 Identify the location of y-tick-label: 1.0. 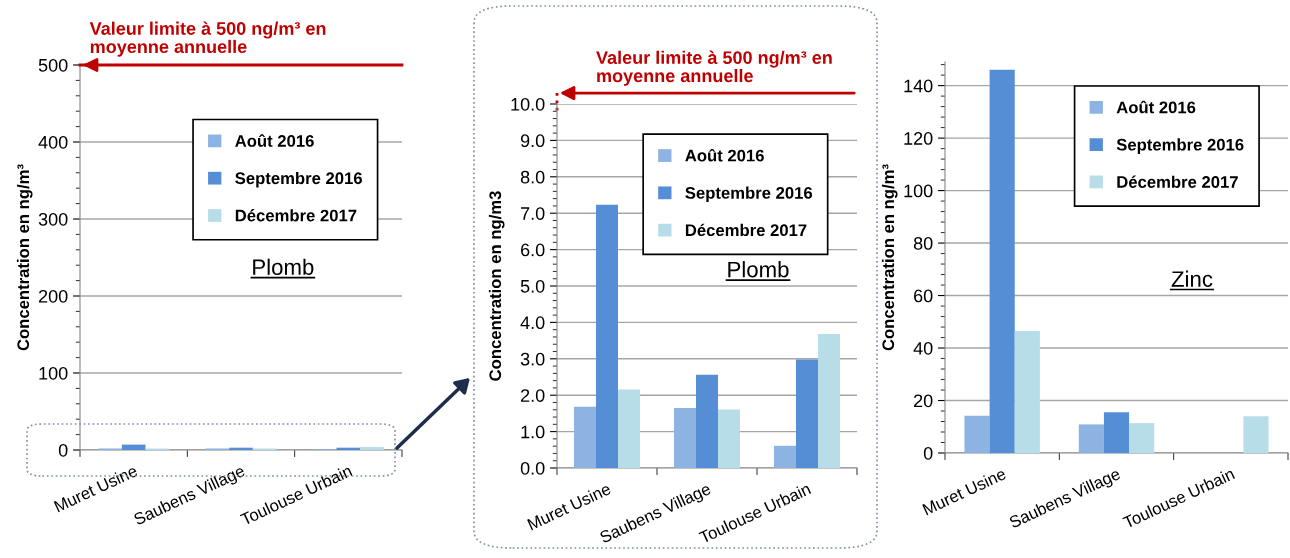
(533, 432).